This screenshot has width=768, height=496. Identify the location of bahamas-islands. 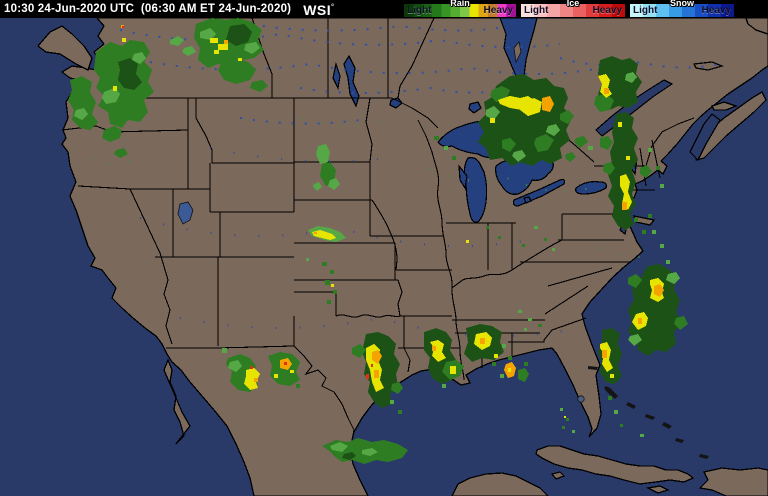
(648, 412).